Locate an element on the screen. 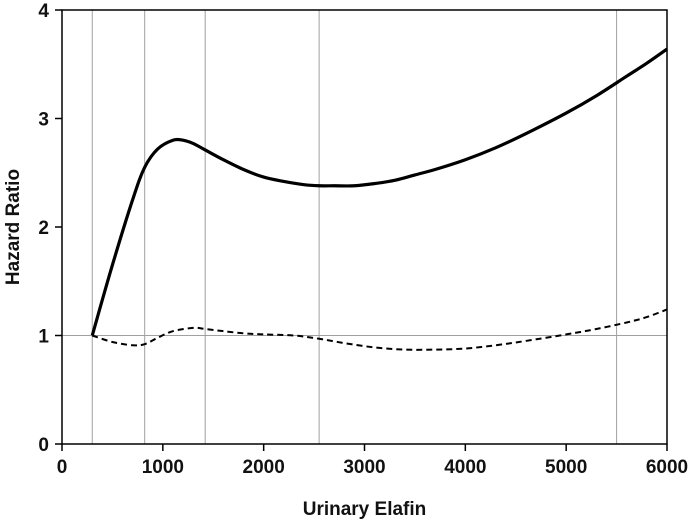  y-tick-label: 4 is located at coordinates (43, 11).